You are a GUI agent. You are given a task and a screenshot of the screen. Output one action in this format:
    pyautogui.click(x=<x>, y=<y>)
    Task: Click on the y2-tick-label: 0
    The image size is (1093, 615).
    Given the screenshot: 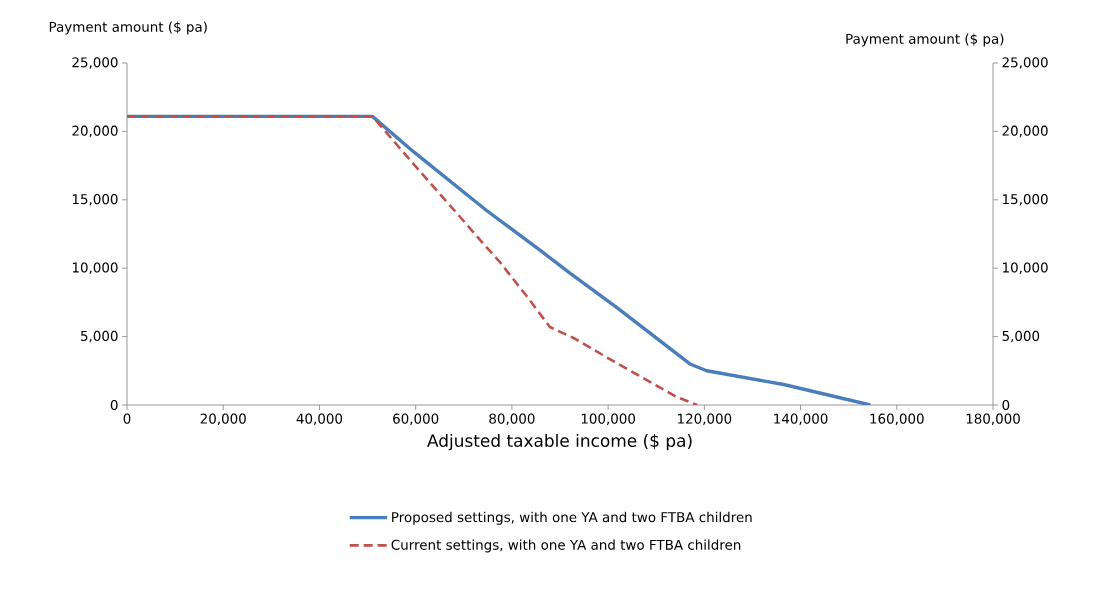 What is the action you would take?
    pyautogui.click(x=114, y=405)
    